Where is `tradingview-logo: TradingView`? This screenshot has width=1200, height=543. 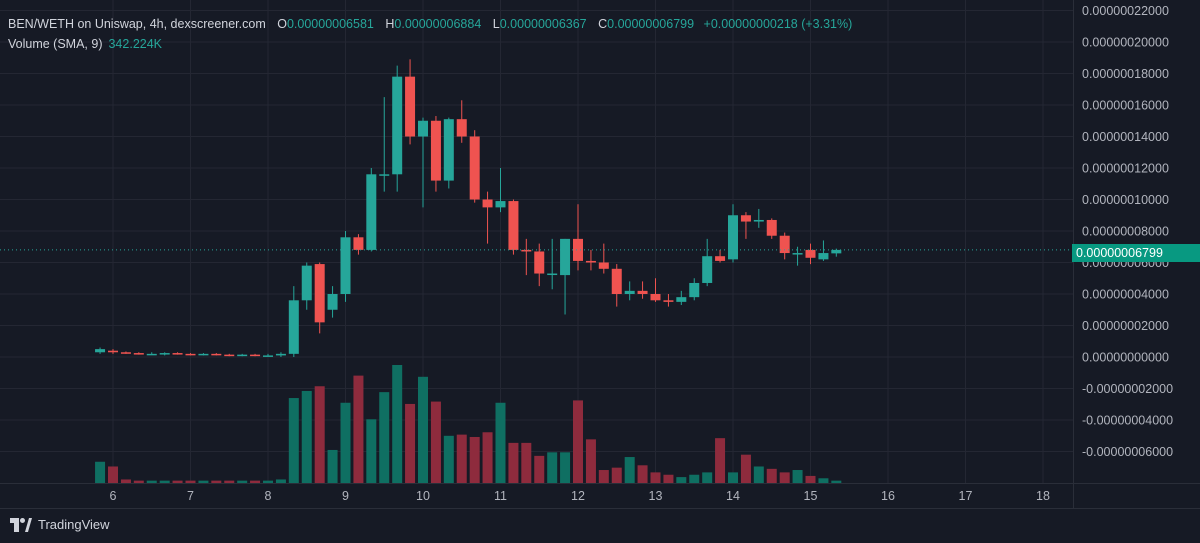
tradingview-logo: TradingView is located at coordinates (60, 524).